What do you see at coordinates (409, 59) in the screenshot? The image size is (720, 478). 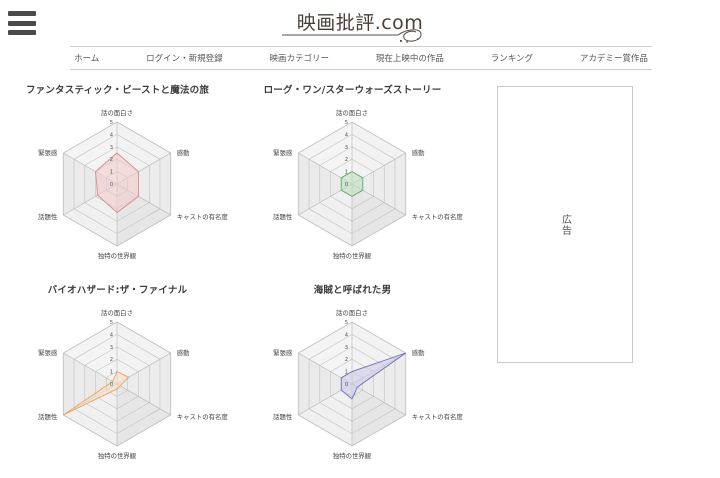 I see `nav-item-now-showing: 現在上映中の作品` at bounding box center [409, 59].